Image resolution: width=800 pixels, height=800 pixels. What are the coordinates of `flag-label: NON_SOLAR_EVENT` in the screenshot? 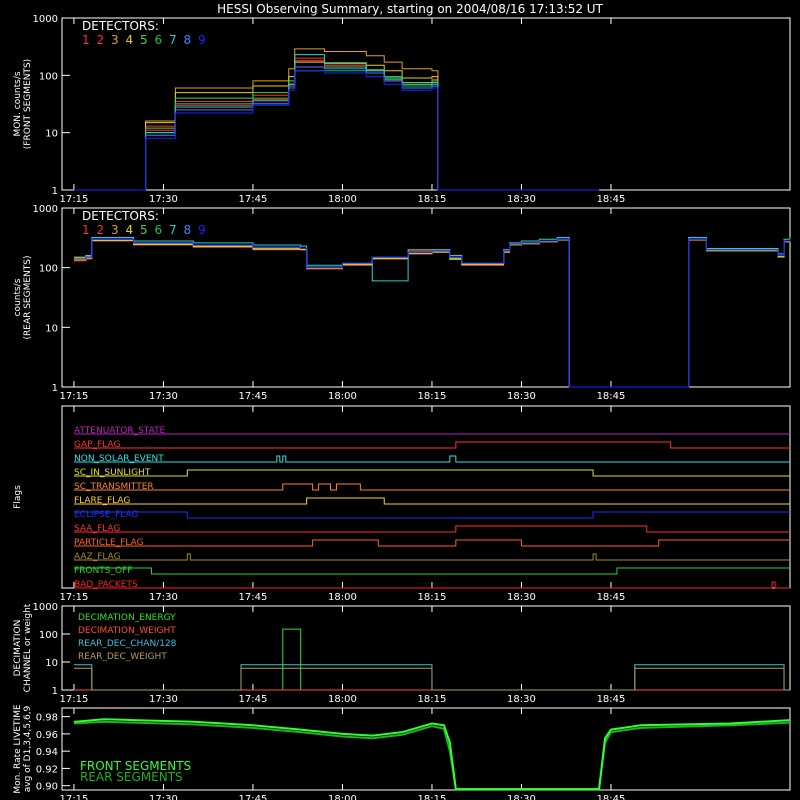 It's located at (119, 459).